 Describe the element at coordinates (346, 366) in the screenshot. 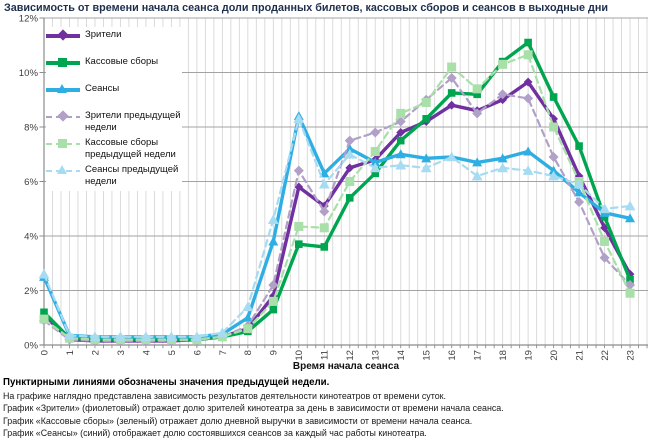

I see `x-axis-title: Время начала сеанса` at that location.